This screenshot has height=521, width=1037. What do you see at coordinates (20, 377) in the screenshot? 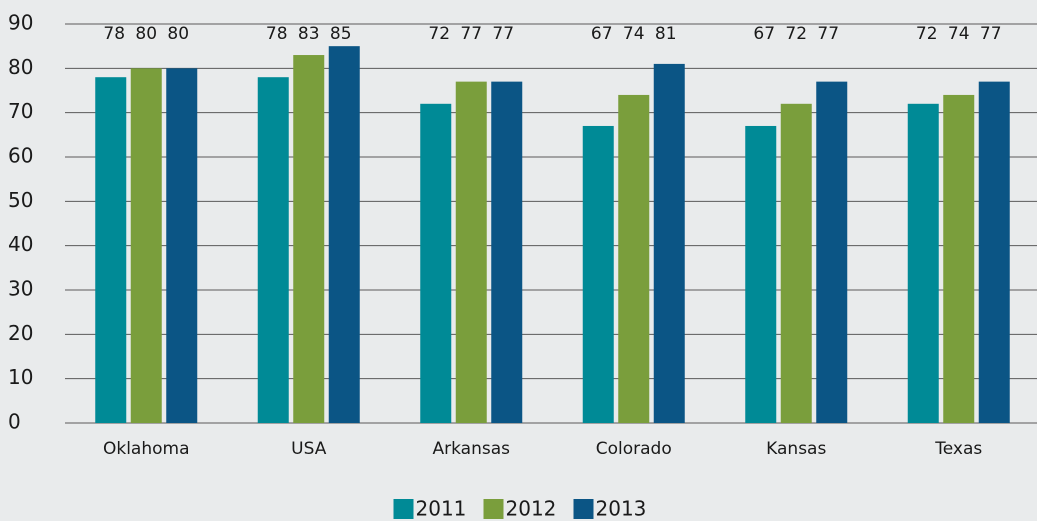
I see `y-tick-label: 10` at bounding box center [20, 377].